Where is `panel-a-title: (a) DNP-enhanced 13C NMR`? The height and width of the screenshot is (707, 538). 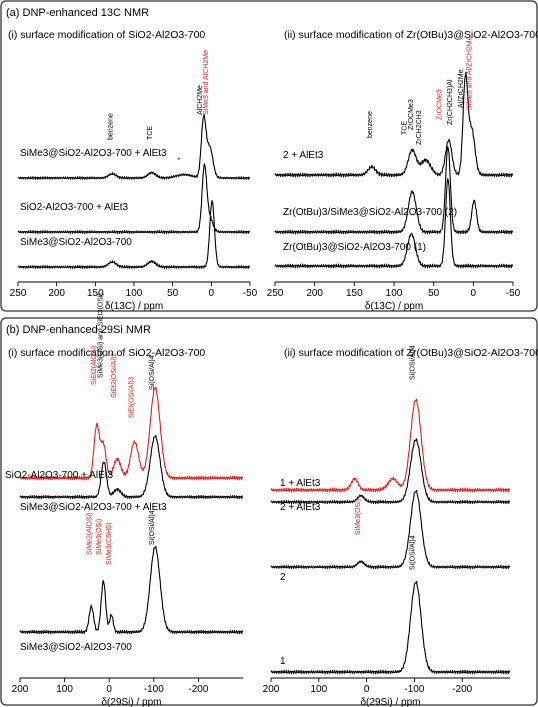 panel-a-title: (a) DNP-enhanced 13C NMR is located at coordinates (77, 13).